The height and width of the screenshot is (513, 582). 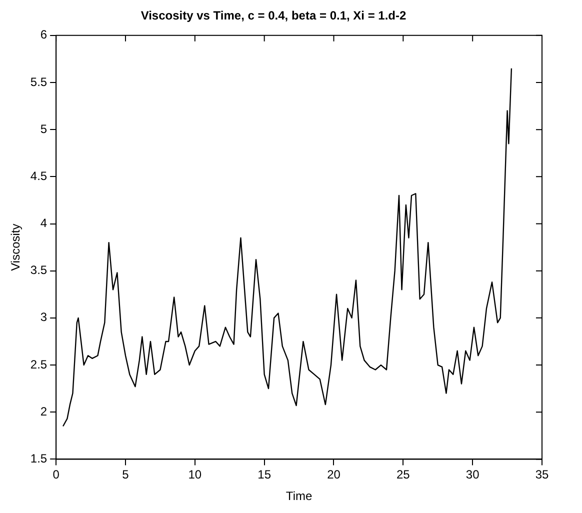 I want to click on x-tick-label: 25, so click(x=403, y=475).